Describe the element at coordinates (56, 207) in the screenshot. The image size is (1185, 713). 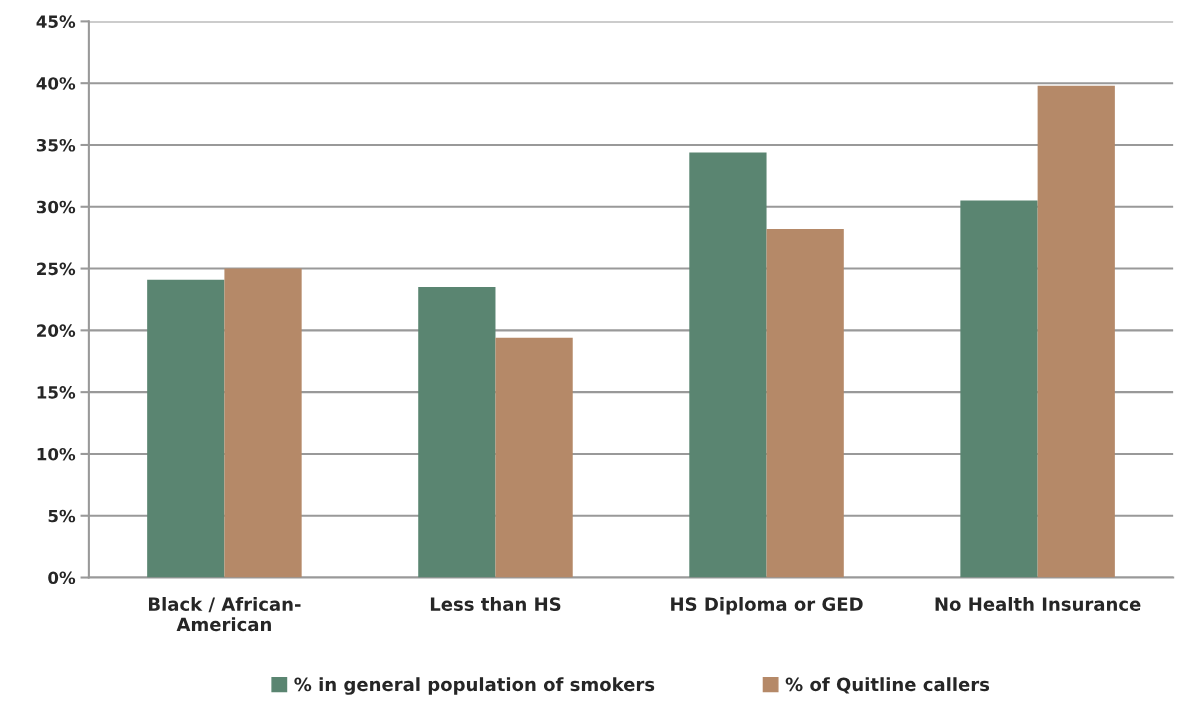
I see `y-tick-label: 30%` at that location.